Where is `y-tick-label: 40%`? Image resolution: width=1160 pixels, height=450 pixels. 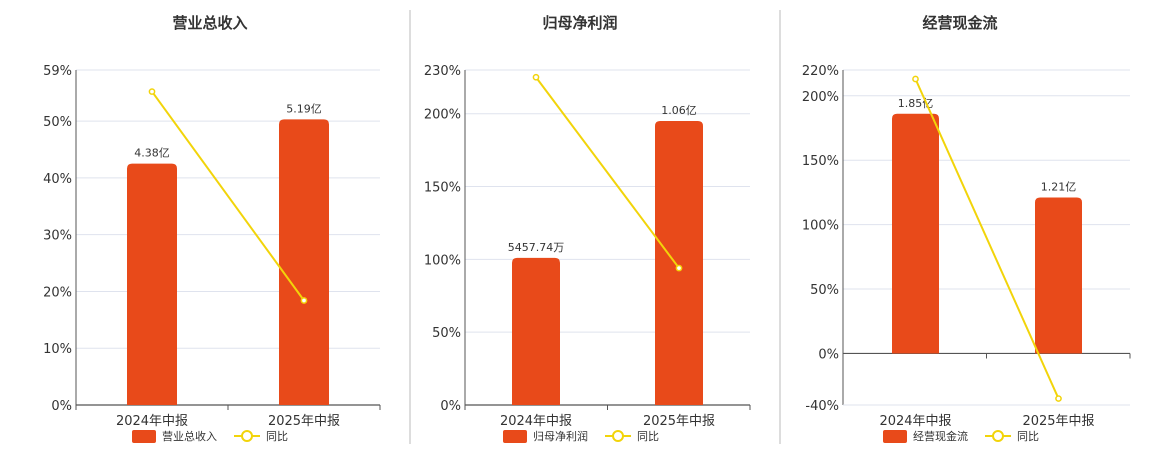
y-tick-label: 40% is located at coordinates (57, 179).